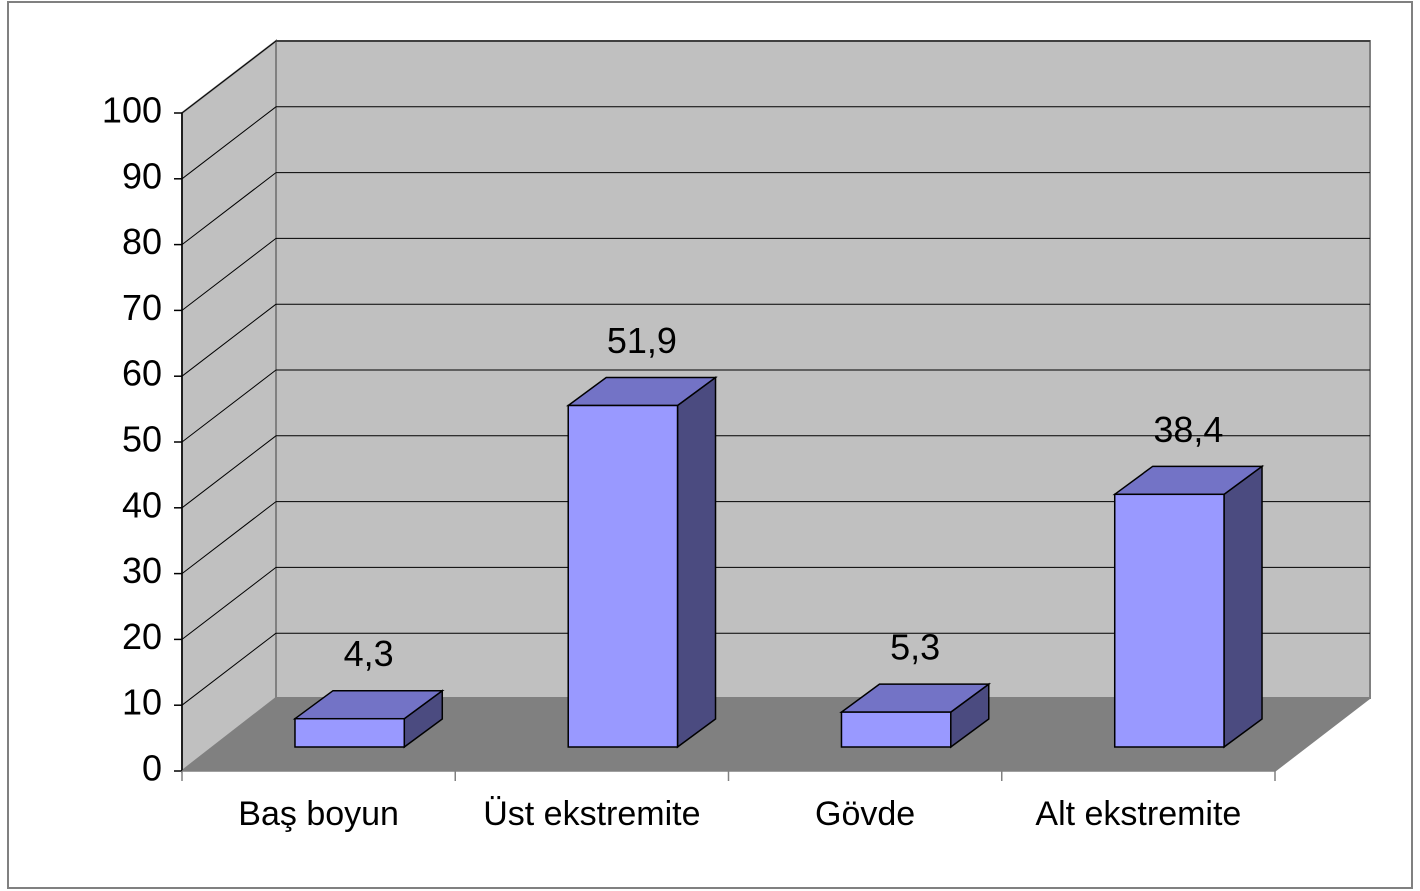  I want to click on y-tick-label: 70, so click(142, 307).